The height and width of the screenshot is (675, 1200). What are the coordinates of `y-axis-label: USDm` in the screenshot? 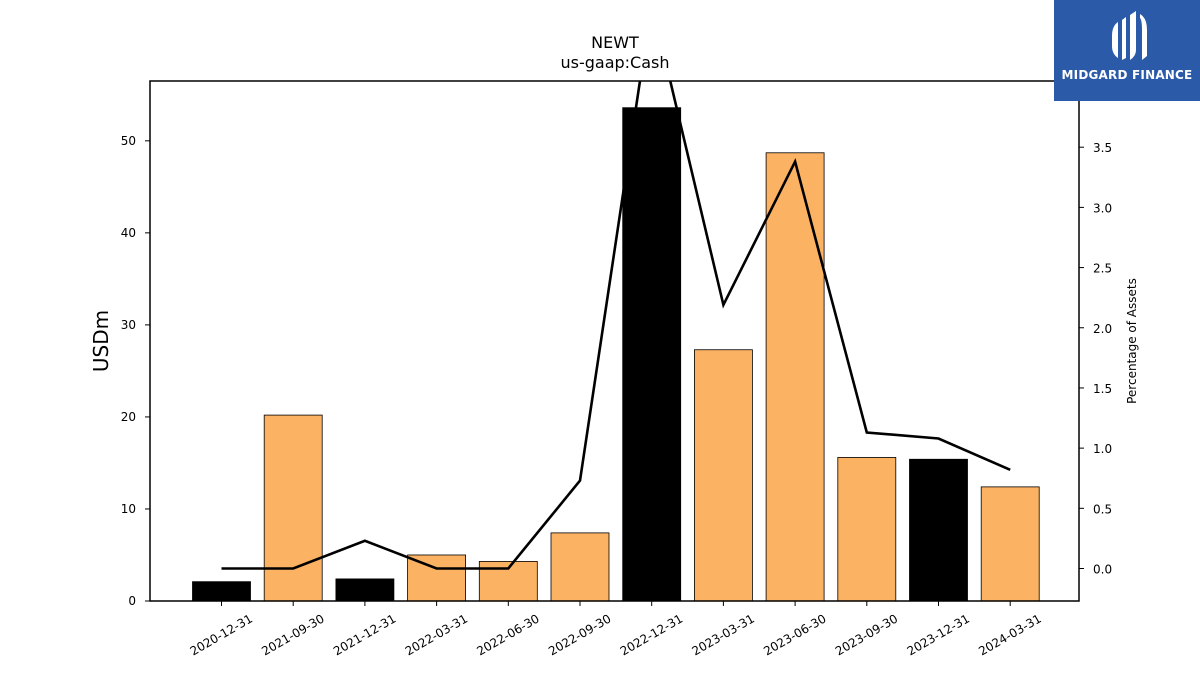 It's located at (101, 341).